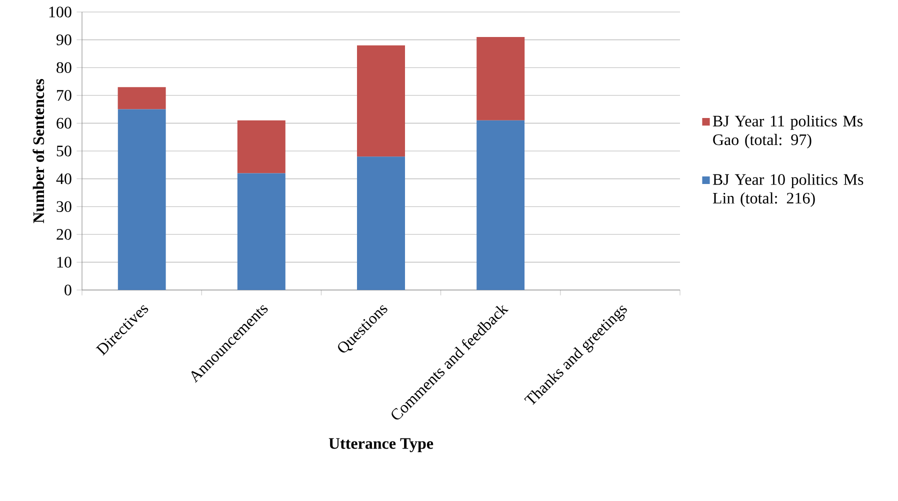 This screenshot has height=501, width=898. What do you see at coordinates (64, 40) in the screenshot?
I see `y-tick-label: 90` at bounding box center [64, 40].